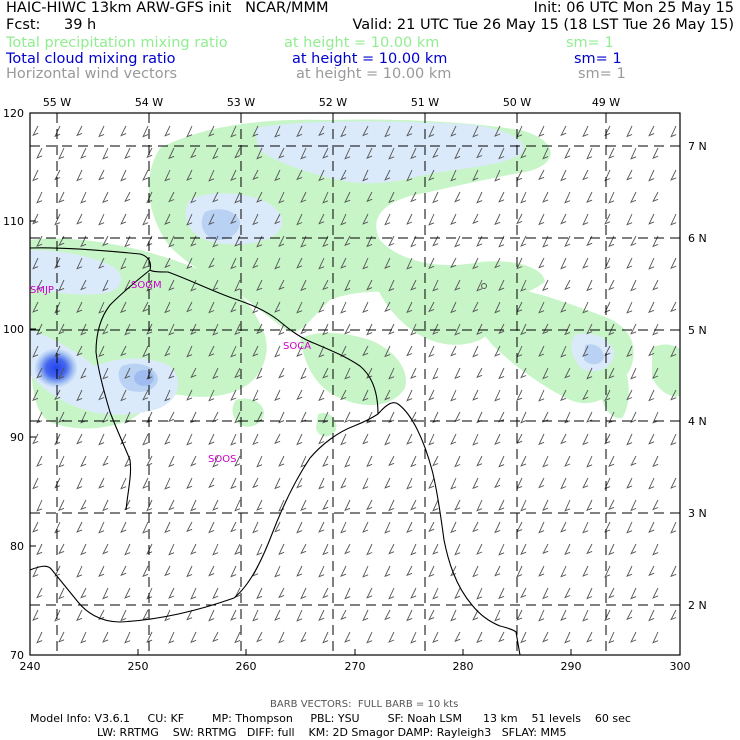 Image resolution: width=740 pixels, height=740 pixels. I want to click on field-cloud-sm: sm= 1, so click(598, 59).